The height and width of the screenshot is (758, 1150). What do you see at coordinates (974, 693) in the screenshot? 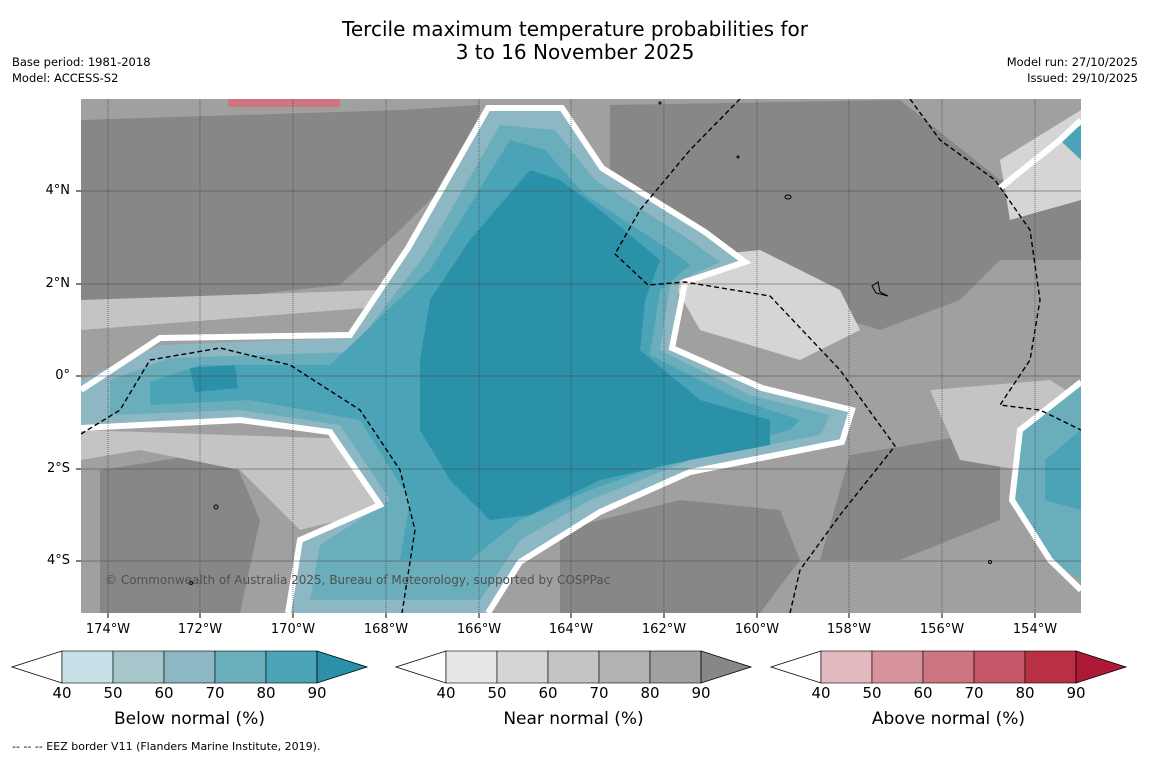
I see `above-normal-tick-label: 70` at bounding box center [974, 693].